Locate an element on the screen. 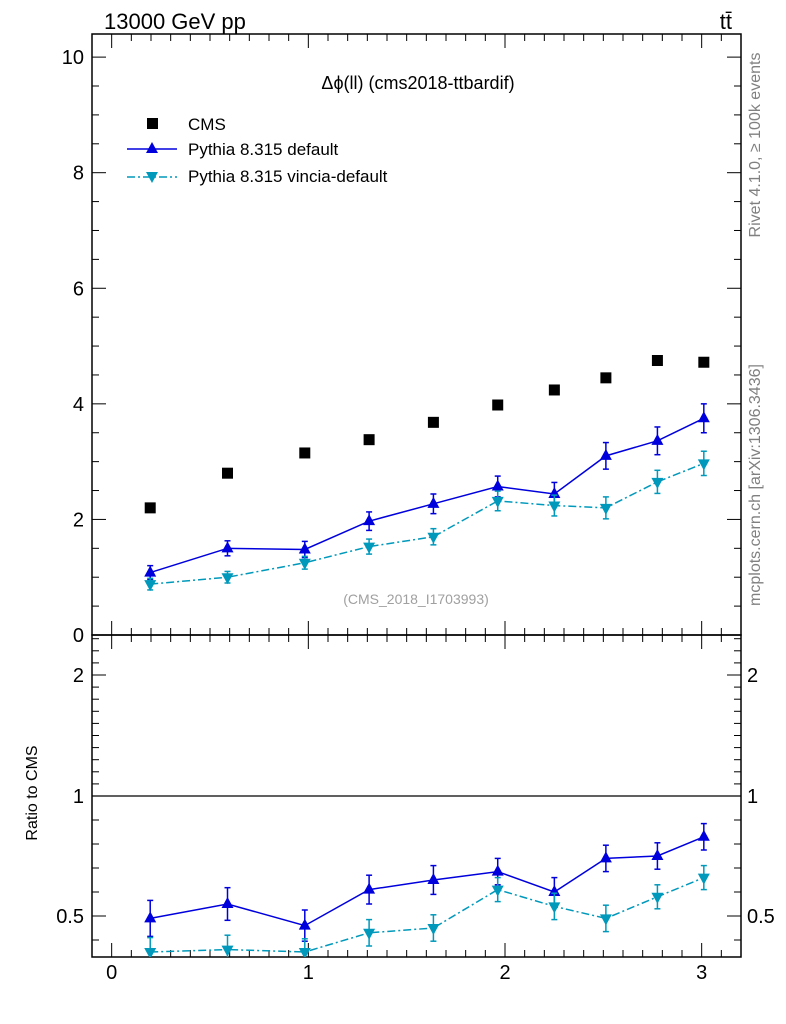 This screenshot has height=1024, width=786. ratio-tick-label: 1 is located at coordinates (78, 797).